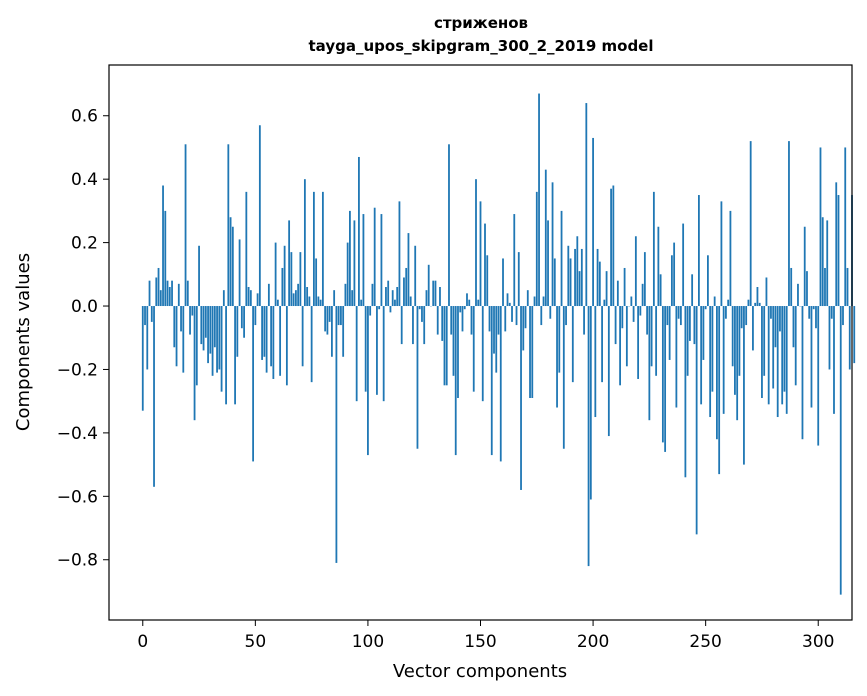  I want to click on x-tick-label: 100, so click(368, 642).